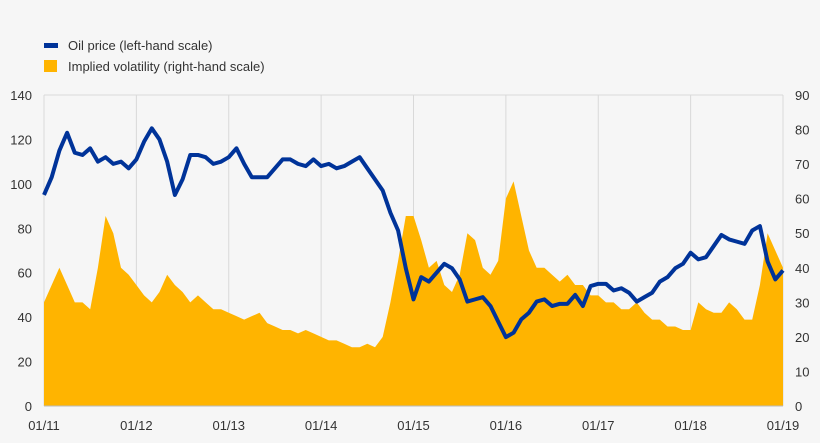 Image resolution: width=820 pixels, height=443 pixels. Describe the element at coordinates (802, 233) in the screenshot. I see `right-y-tick-label: 50` at that location.